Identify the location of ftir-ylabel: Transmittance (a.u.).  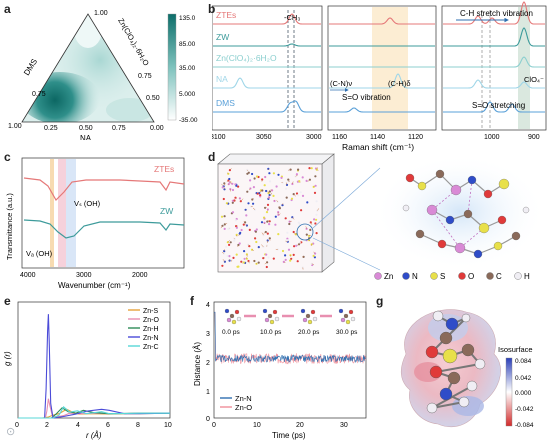
(9, 226).